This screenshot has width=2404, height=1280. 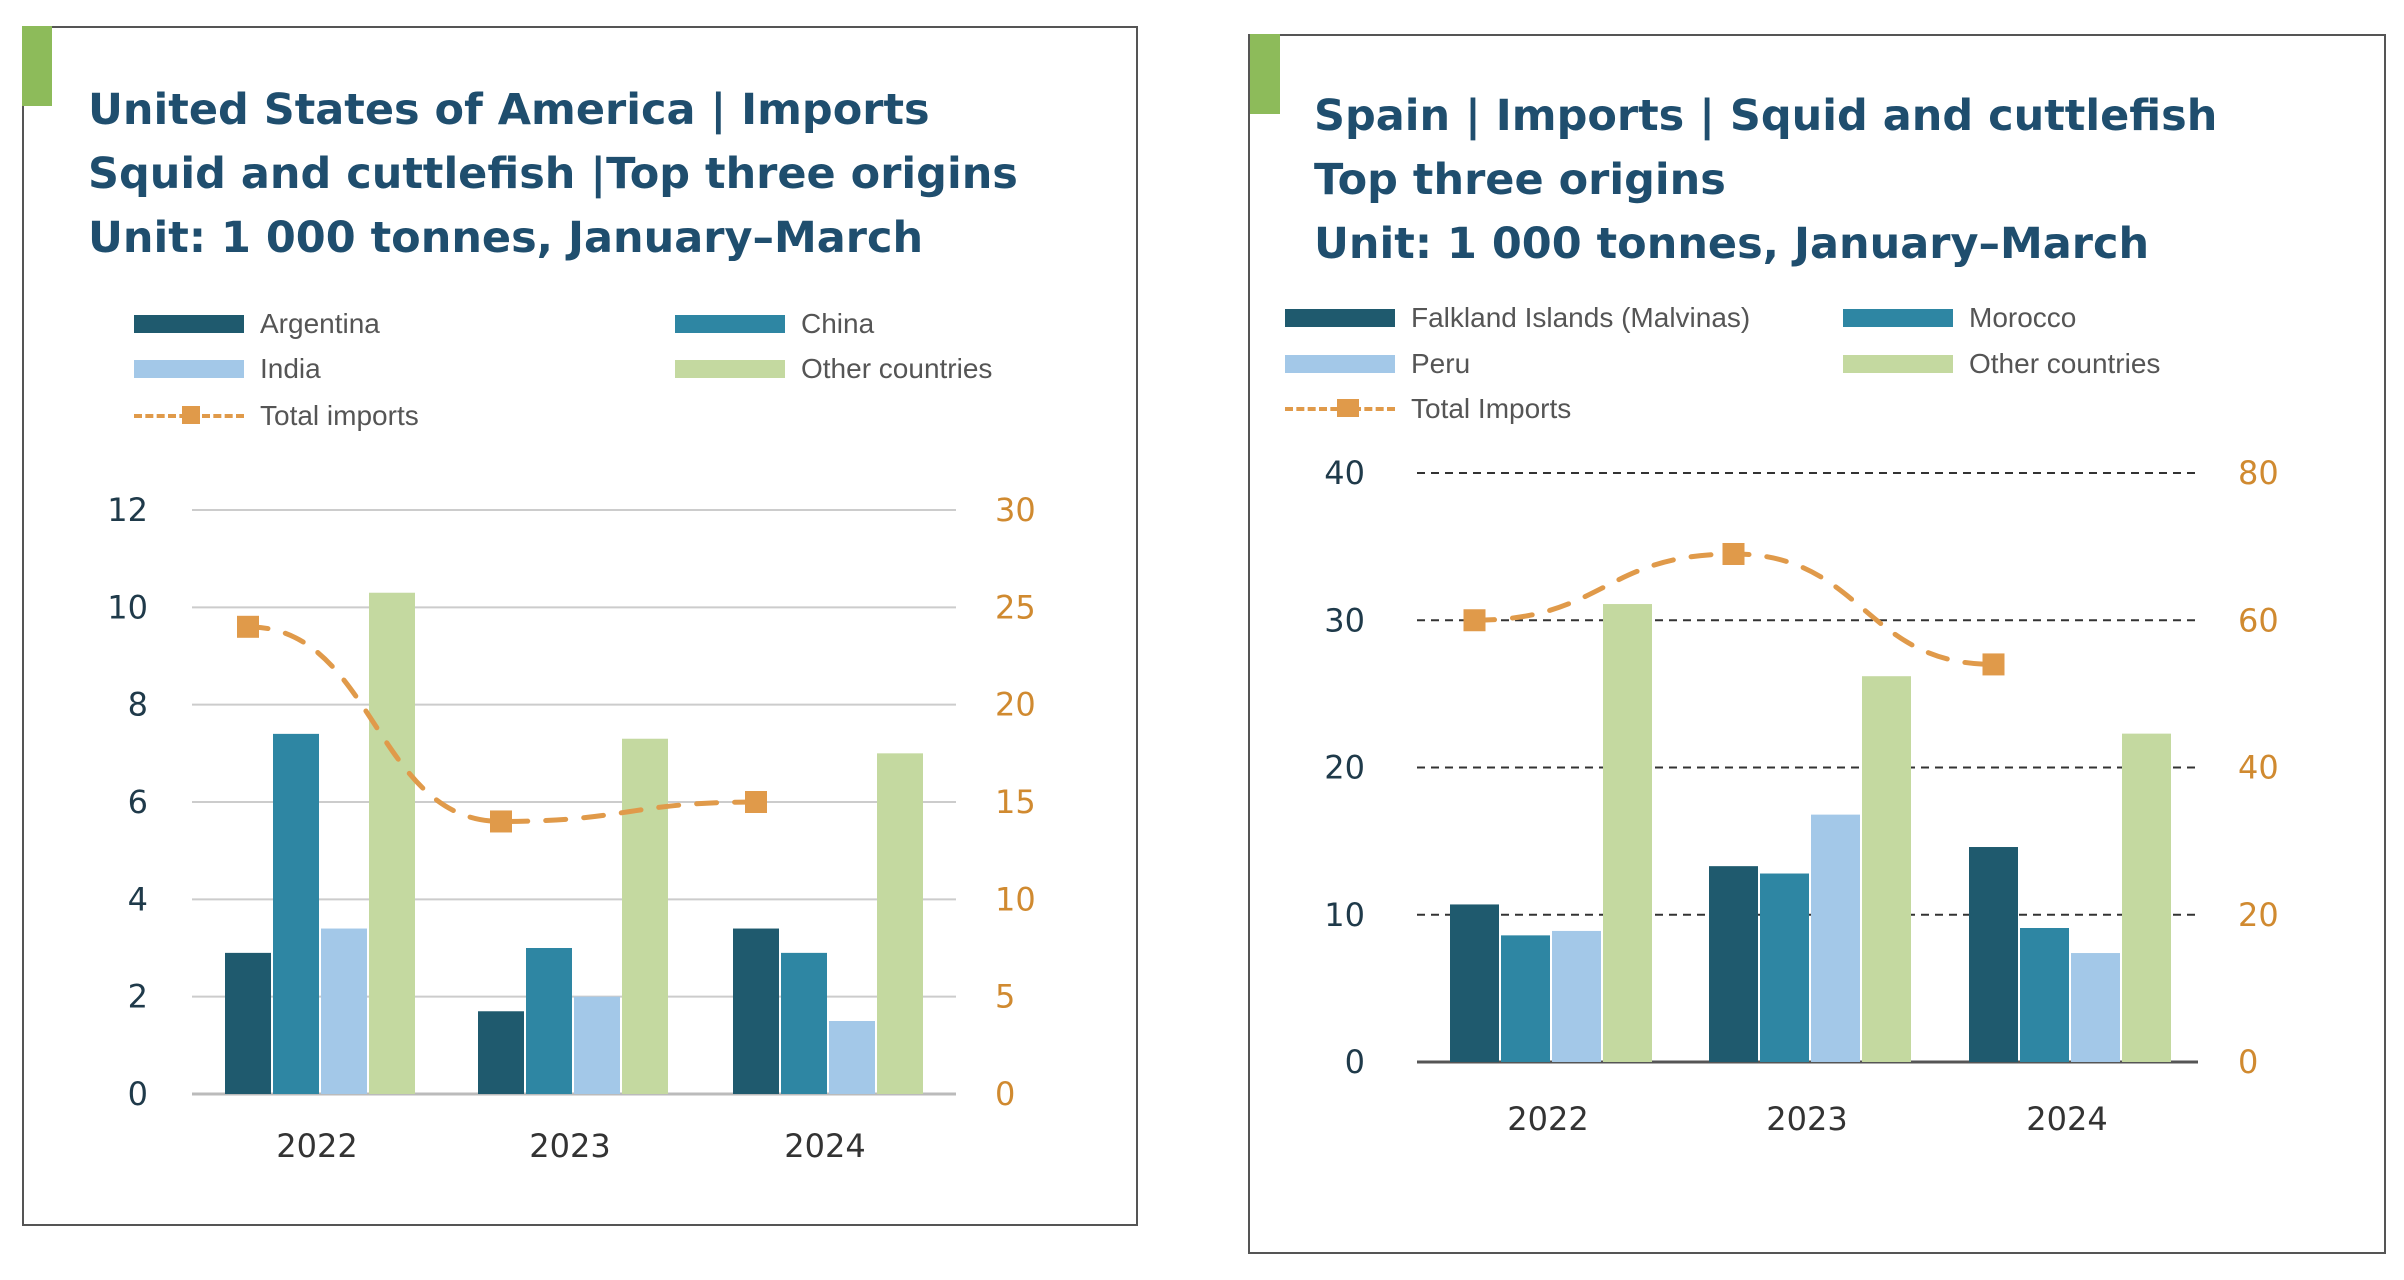 I want to click on legend-label: India, so click(x=290, y=368).